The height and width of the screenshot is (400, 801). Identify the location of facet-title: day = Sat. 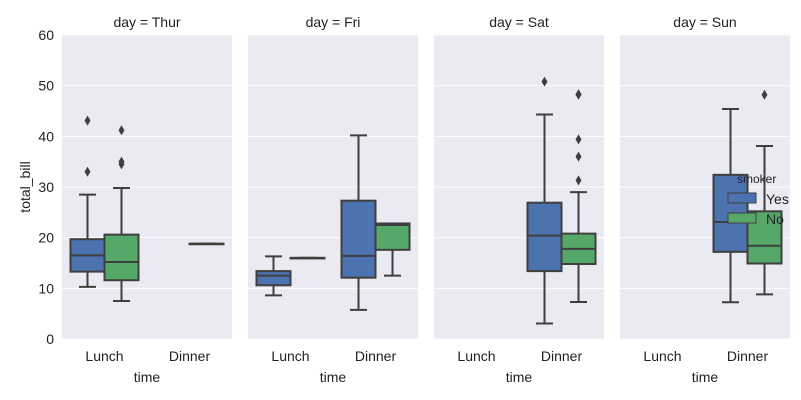
(519, 22).